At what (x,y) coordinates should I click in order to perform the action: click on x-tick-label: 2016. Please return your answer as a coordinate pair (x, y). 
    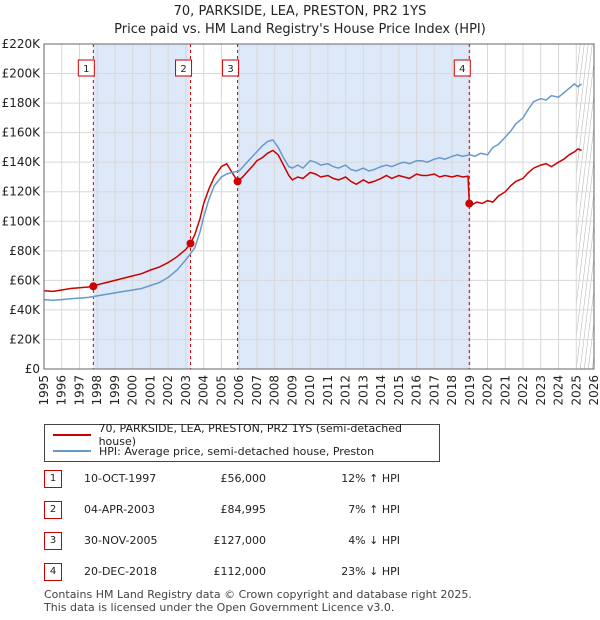
    Looking at the image, I should click on (417, 390).